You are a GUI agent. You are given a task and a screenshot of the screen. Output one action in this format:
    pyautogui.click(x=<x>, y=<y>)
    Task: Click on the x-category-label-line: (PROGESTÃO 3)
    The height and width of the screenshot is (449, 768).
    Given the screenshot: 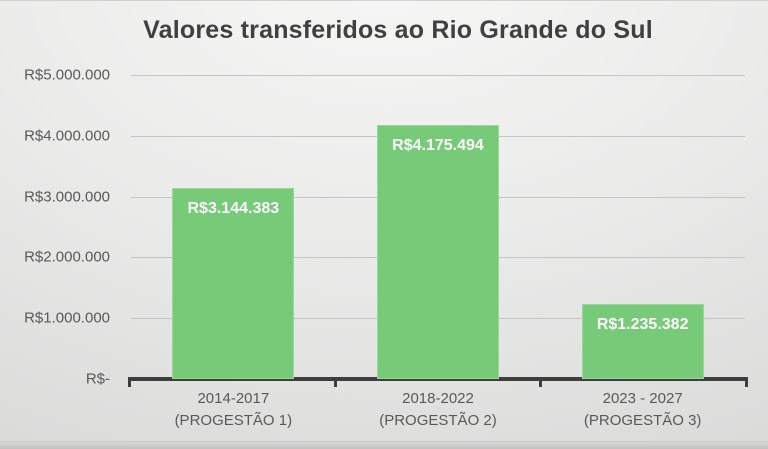 What is the action you would take?
    pyautogui.click(x=642, y=420)
    